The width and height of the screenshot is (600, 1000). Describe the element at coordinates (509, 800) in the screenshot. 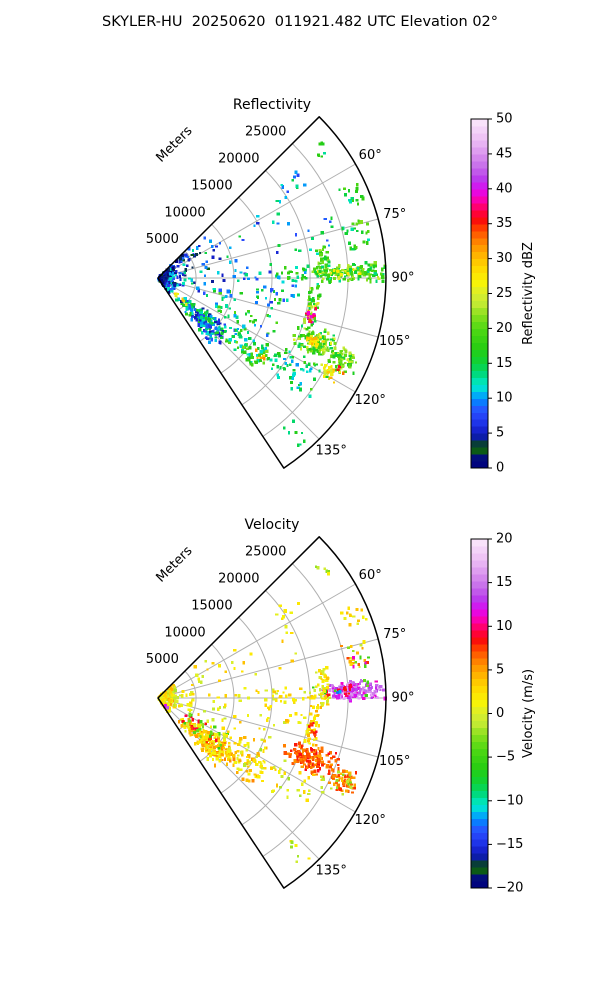

I see `colorbar-tick-label: −10` at that location.